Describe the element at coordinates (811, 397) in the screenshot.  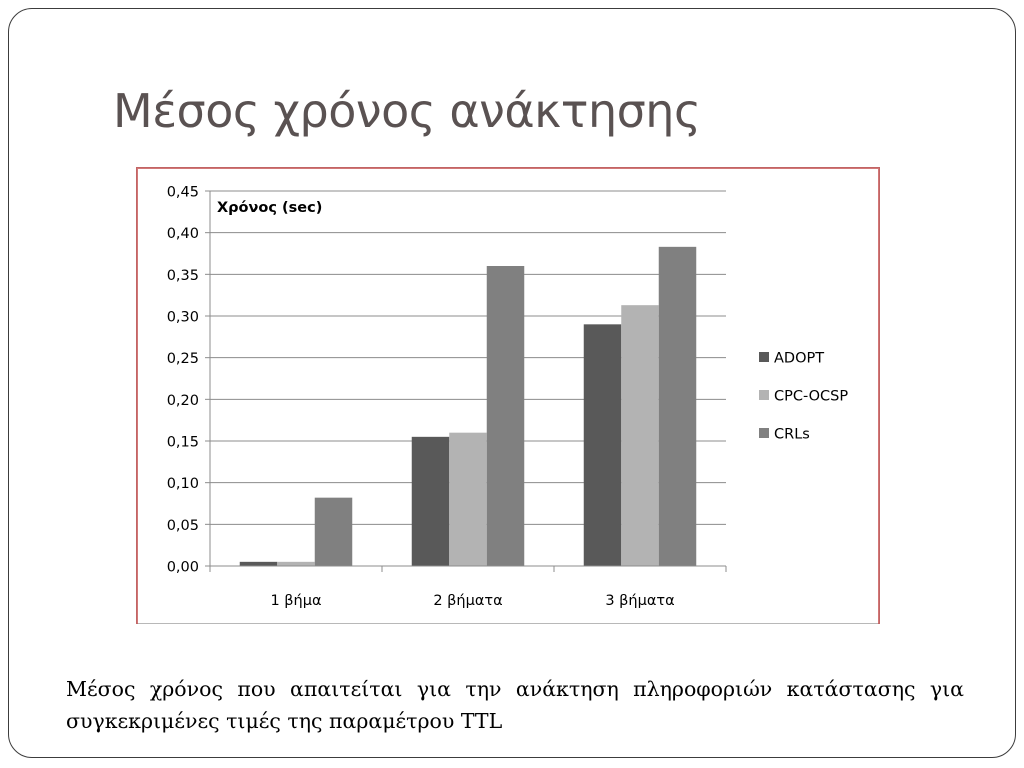
I see `legend-label: CPC-OCSP` at that location.